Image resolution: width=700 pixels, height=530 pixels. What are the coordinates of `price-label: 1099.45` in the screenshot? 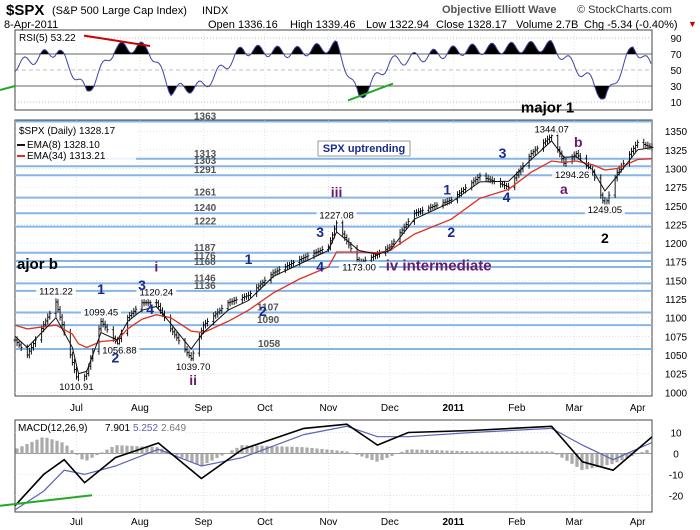 It's located at (101, 312).